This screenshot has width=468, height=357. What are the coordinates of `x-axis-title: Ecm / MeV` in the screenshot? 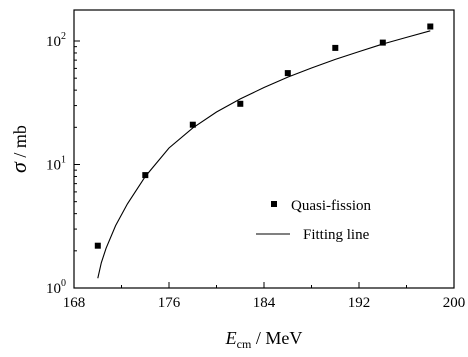 It's located at (264, 339).